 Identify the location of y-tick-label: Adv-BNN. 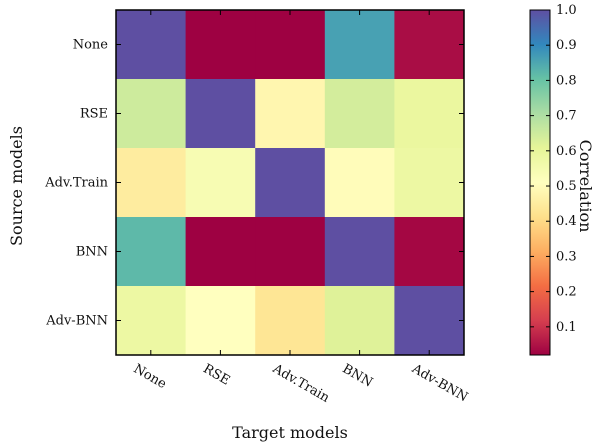
(76, 321).